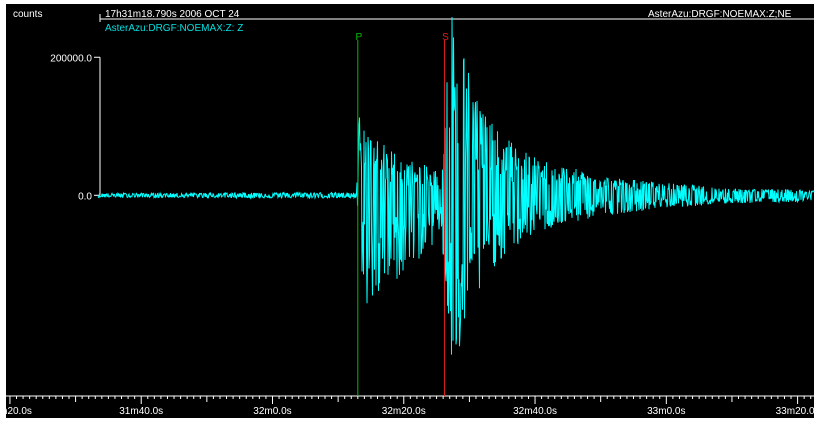 This screenshot has width=820, height=425. What do you see at coordinates (71, 58) in the screenshot?
I see `y-tick-label: 200000.0` at bounding box center [71, 58].